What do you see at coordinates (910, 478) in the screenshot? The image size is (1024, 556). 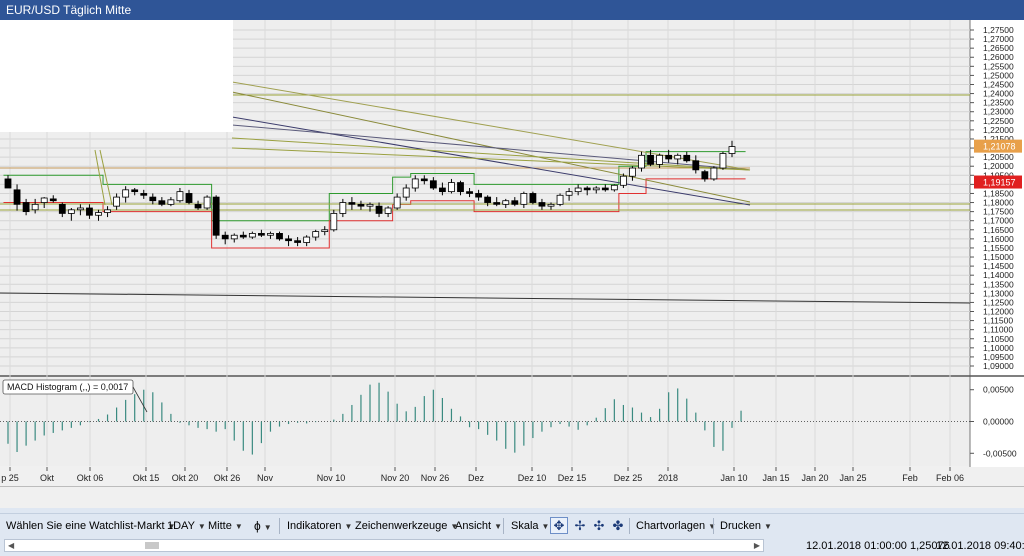 I see `date-tick-label: Feb` at bounding box center [910, 478].